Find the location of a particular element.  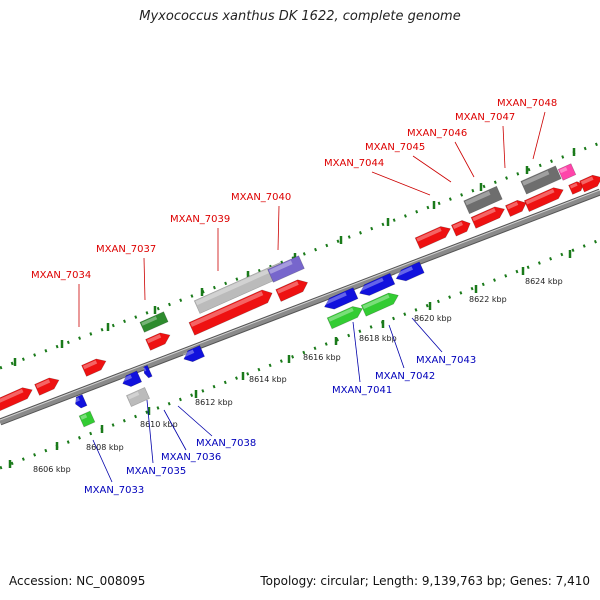

forward-gene-label: MXAN_7040 is located at coordinates (261, 197).